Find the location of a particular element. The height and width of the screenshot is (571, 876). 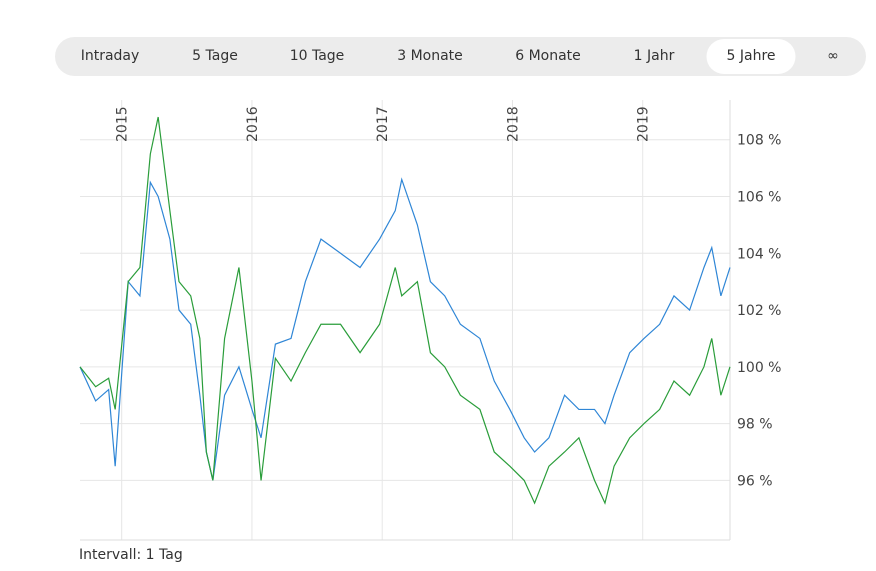

tab: 5 Jahre is located at coordinates (751, 56).